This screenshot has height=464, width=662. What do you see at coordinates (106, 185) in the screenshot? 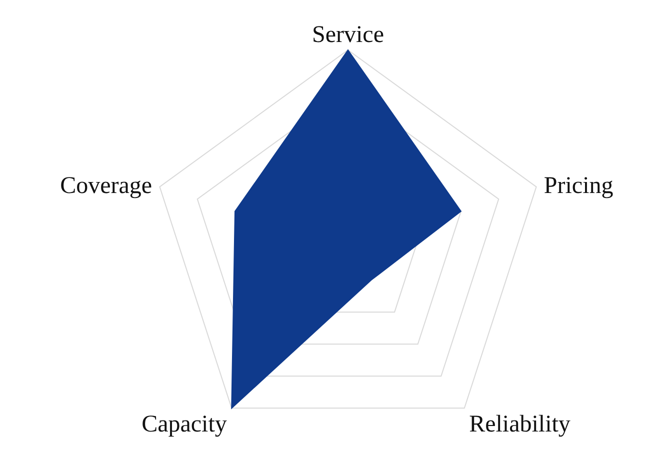
I see `spoke-label: Coverage` at bounding box center [106, 185].